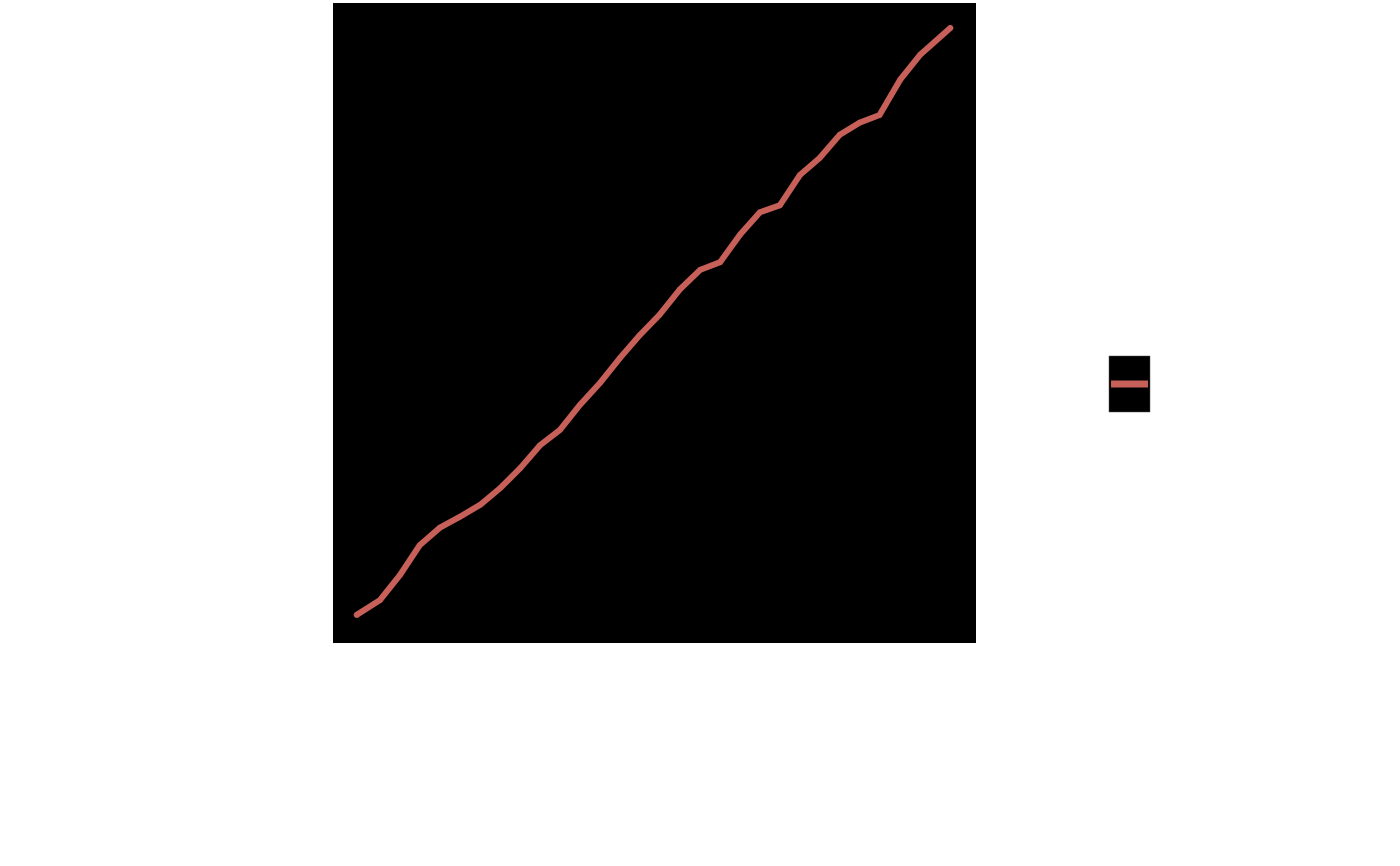 The width and height of the screenshot is (1400, 866). What do you see at coordinates (1129, 384) in the screenshot?
I see `legend` at bounding box center [1129, 384].